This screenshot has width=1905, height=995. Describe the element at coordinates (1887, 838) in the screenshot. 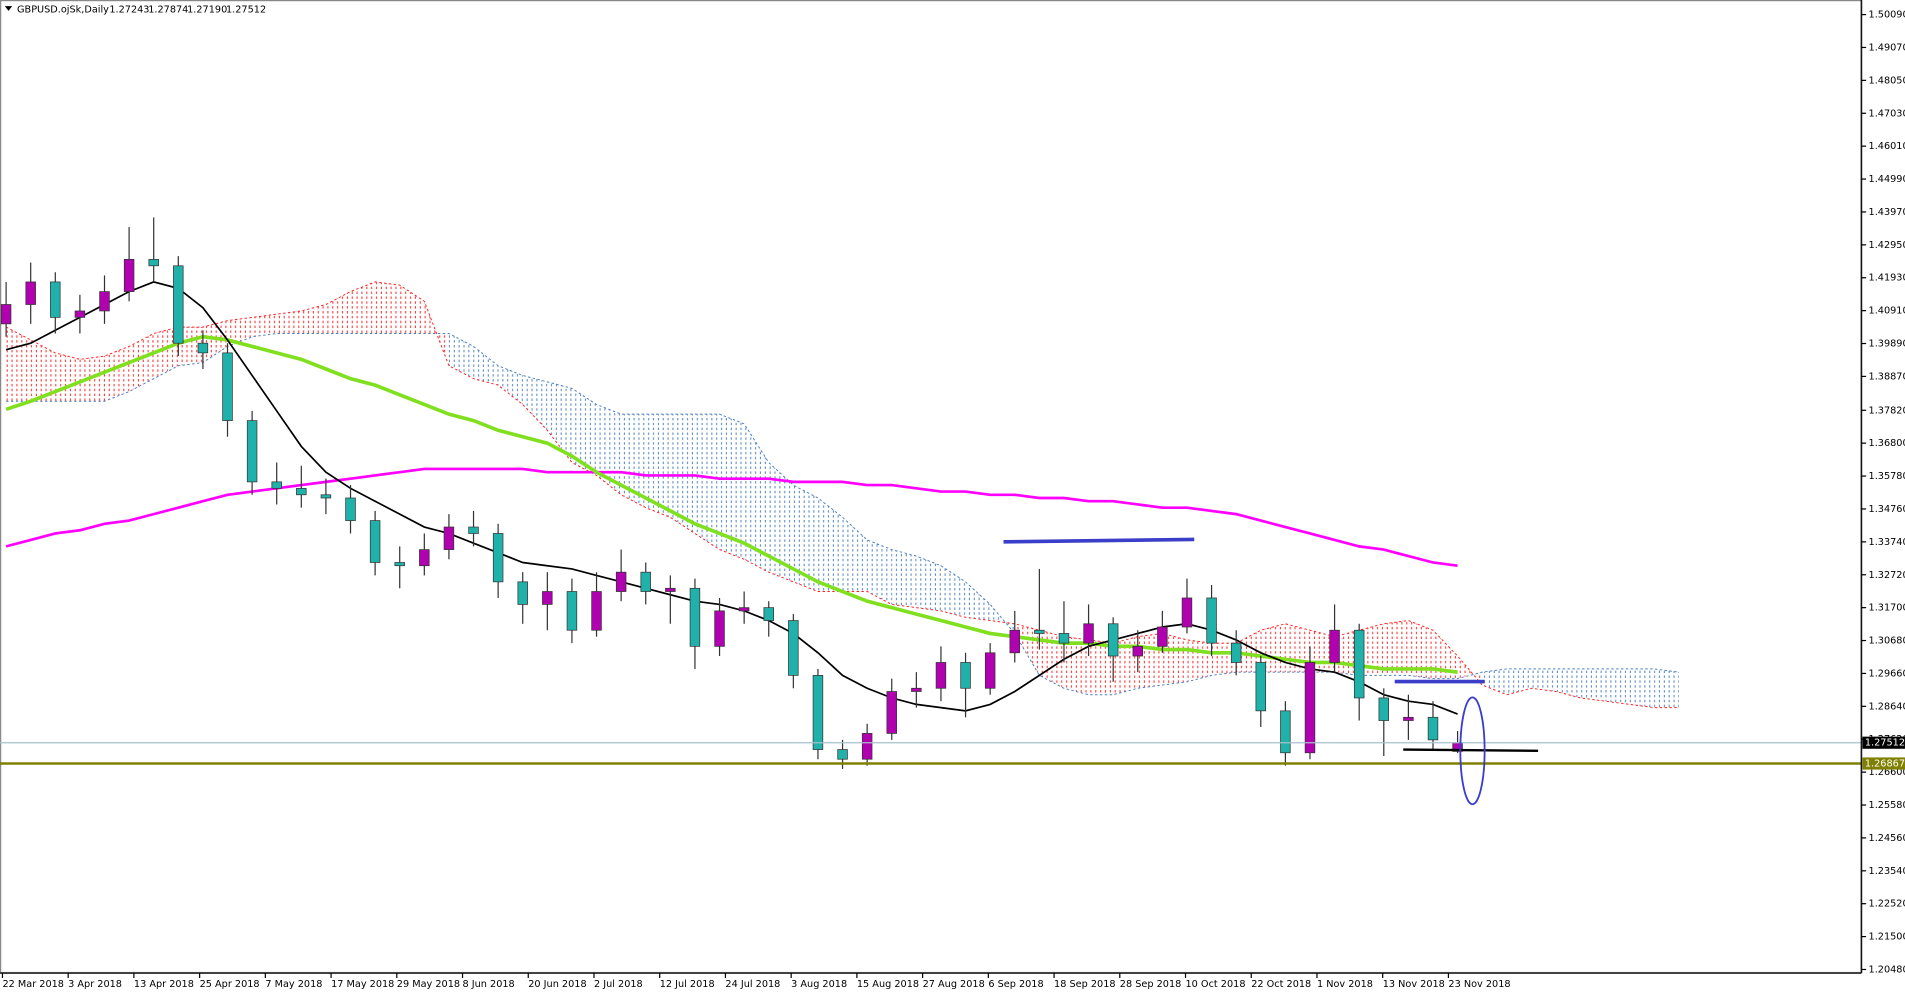

I see `y-tick-label: 1.24560` at that location.